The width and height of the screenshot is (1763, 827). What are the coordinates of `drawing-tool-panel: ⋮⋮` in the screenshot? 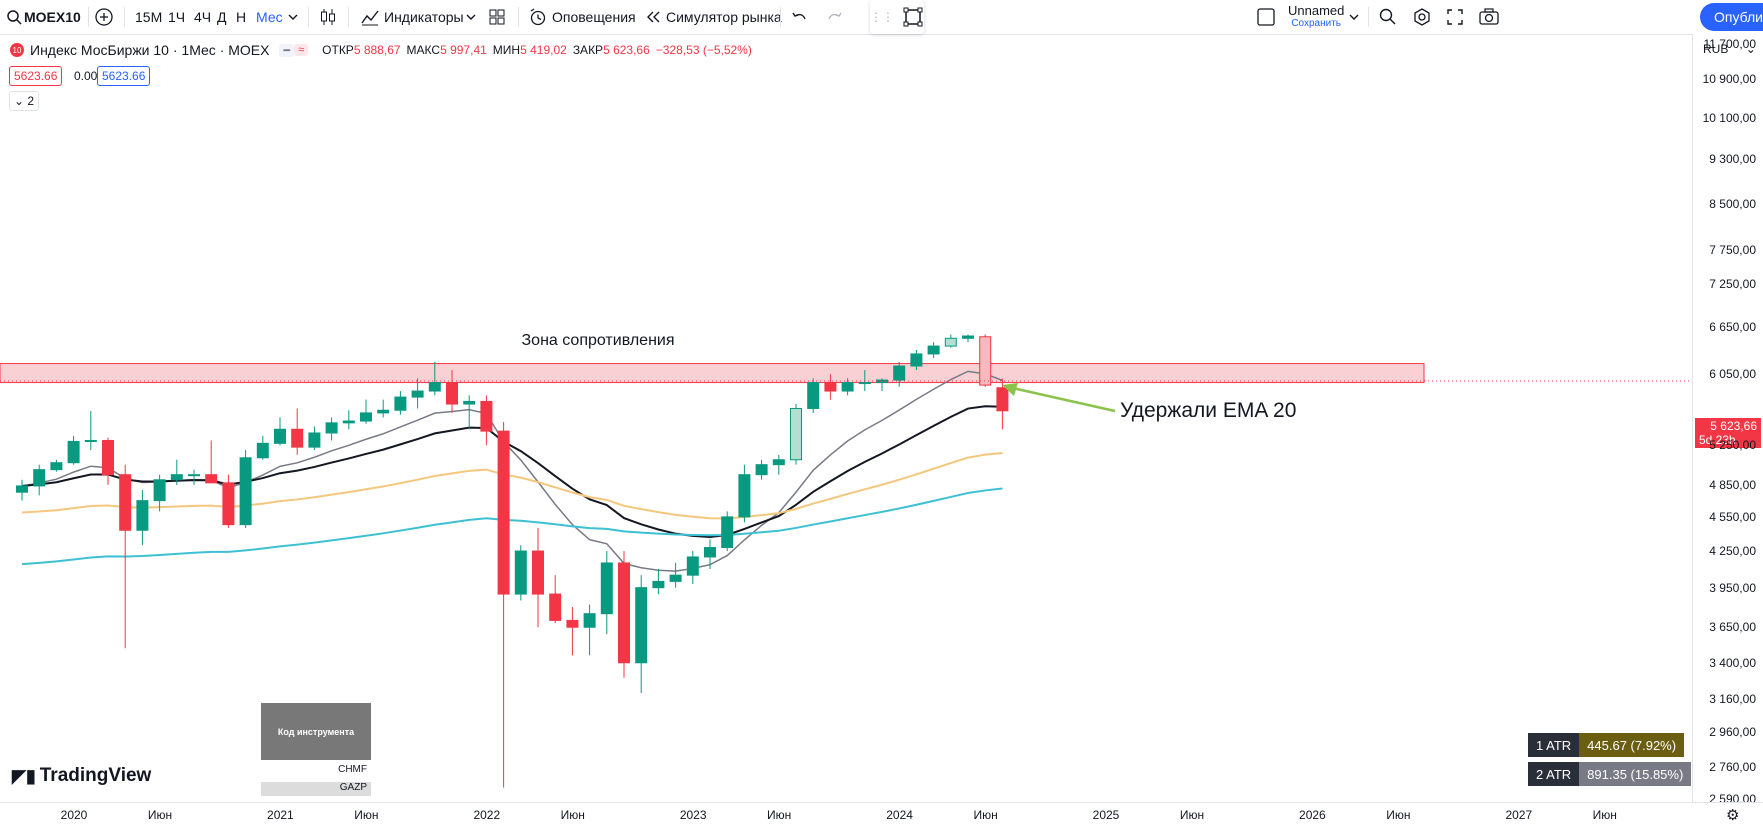 It's located at (897, 17).